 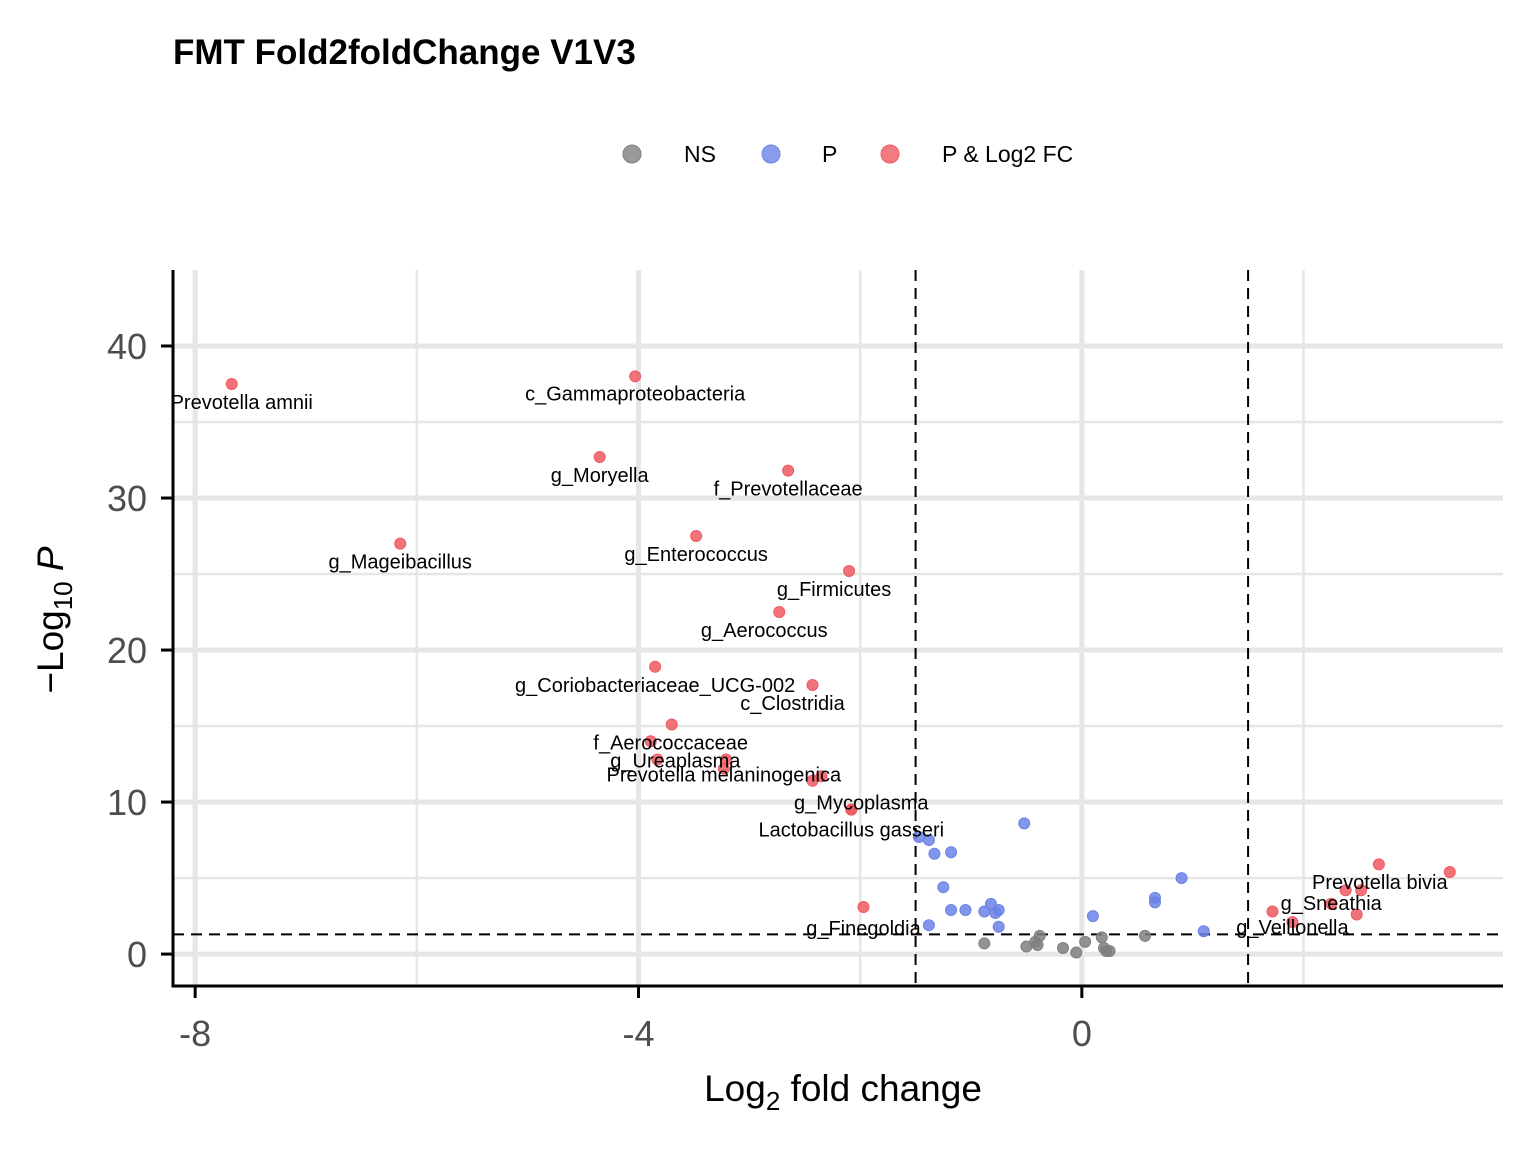 I want to click on point-label: c_Clostridia, so click(x=792, y=704).